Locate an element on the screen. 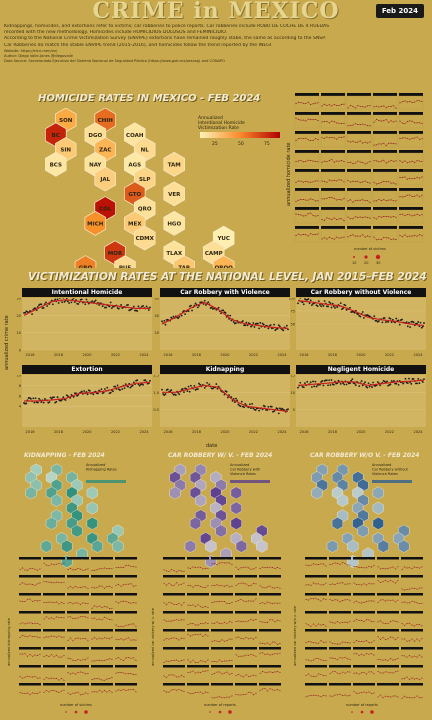  hex-state: TAM is located at coordinates (174, 164).